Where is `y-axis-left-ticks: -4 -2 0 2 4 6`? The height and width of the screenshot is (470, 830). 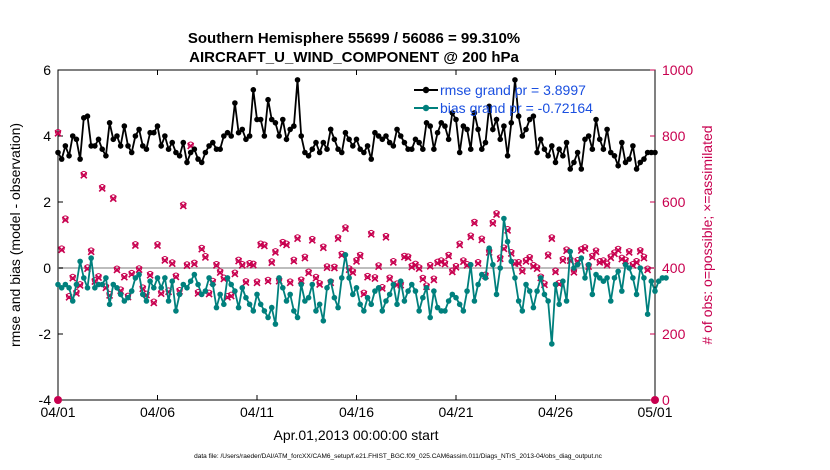
y-axis-left-ticks: -4 -2 0 2 4 6 is located at coordinates (51, 235).